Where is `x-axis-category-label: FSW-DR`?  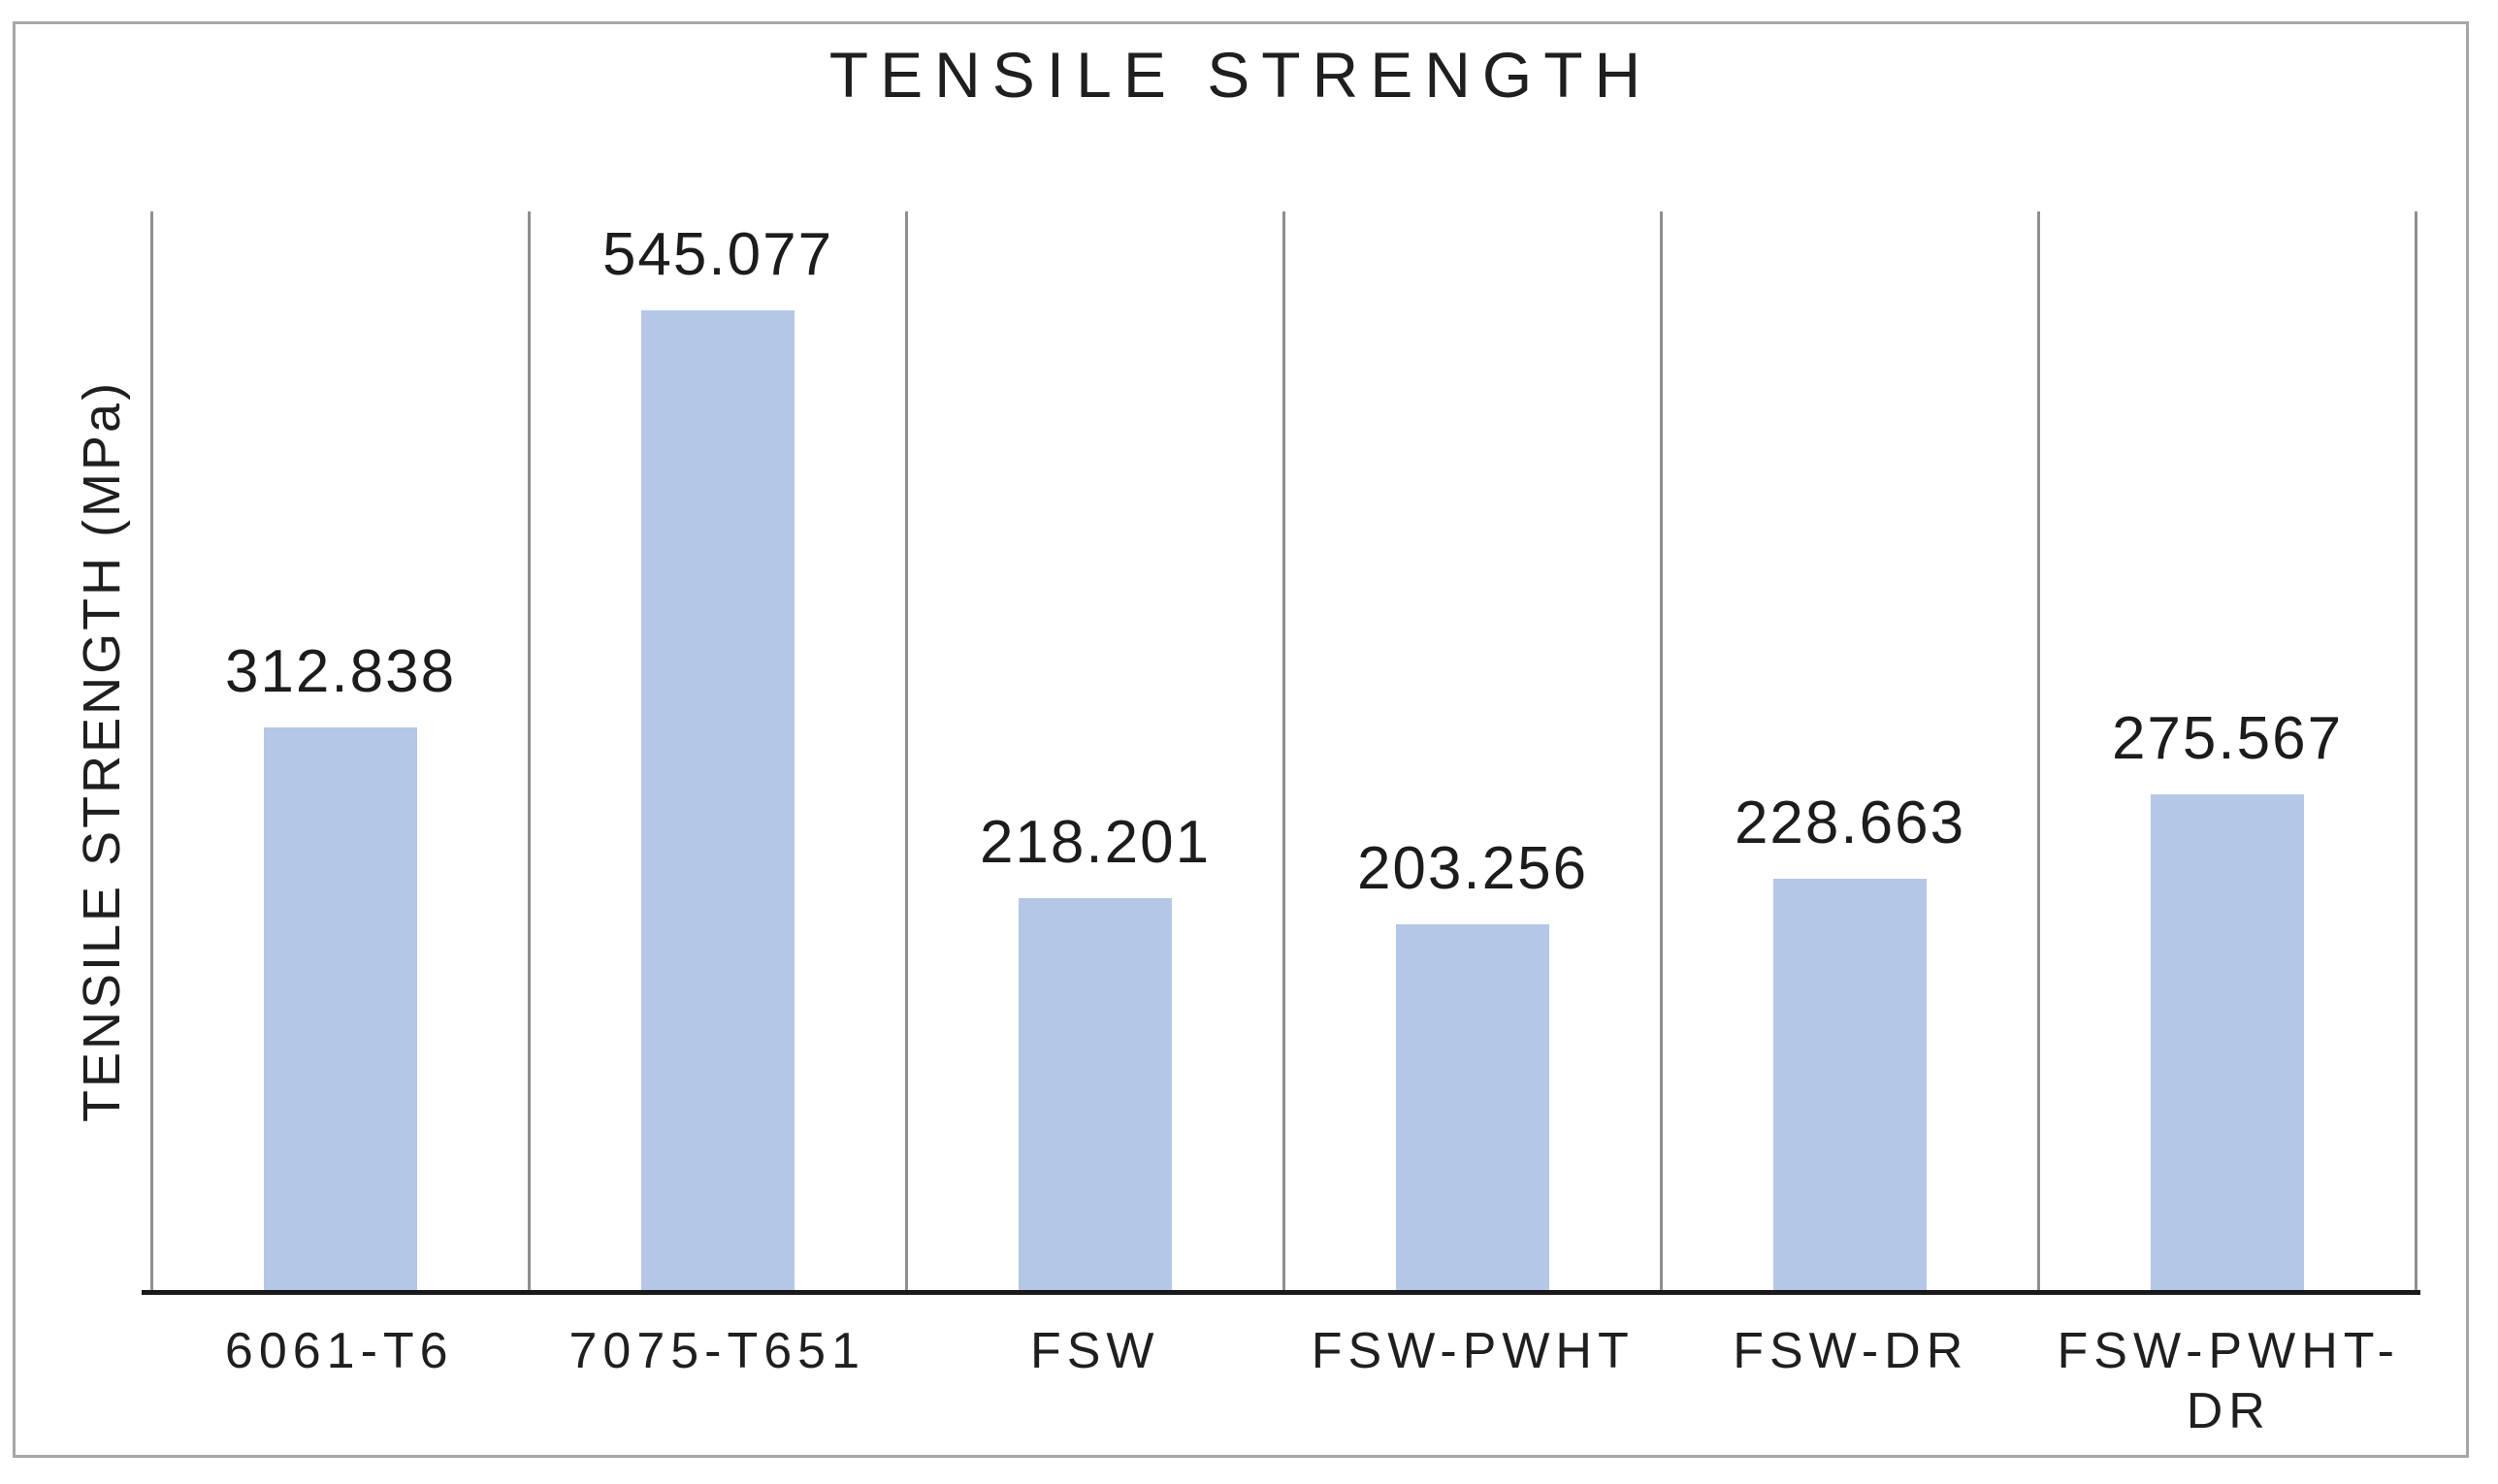 x-axis-category-label: FSW-DR is located at coordinates (1851, 1351).